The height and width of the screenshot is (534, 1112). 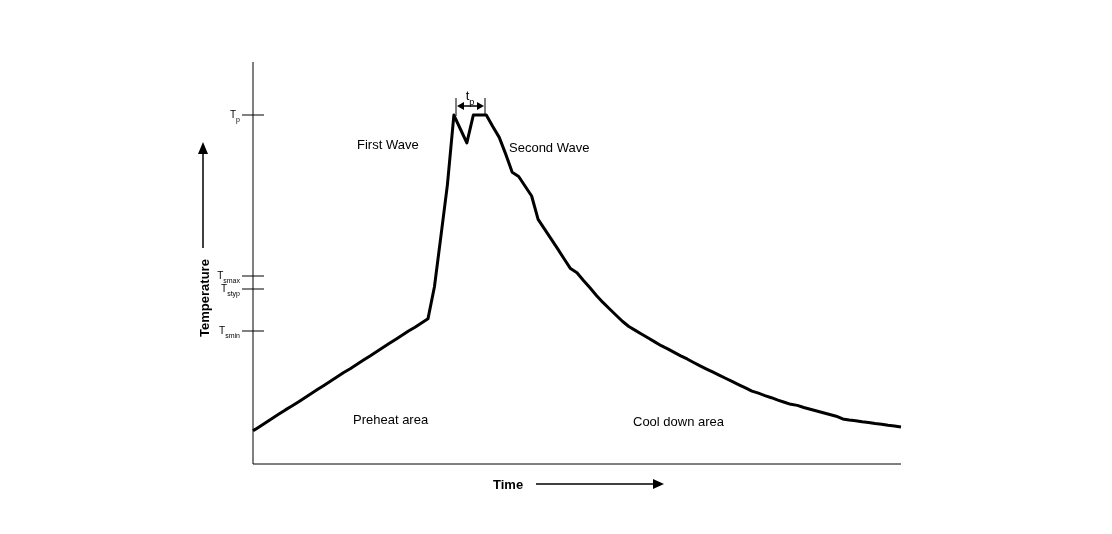 I want to click on x-axis-title: Time, so click(x=508, y=484).